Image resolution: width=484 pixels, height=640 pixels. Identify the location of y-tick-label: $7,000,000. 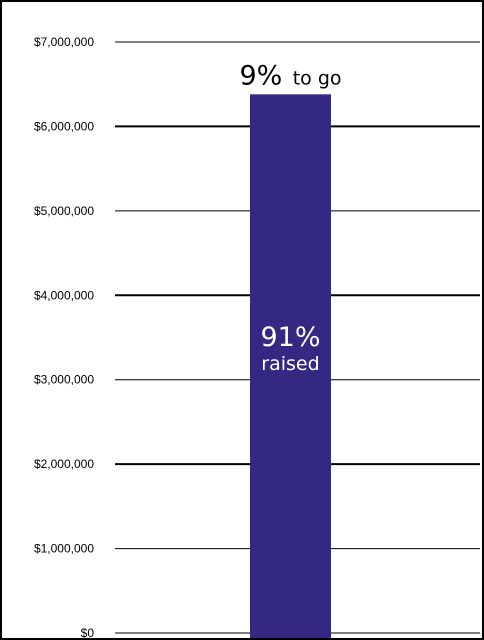
(64, 42).